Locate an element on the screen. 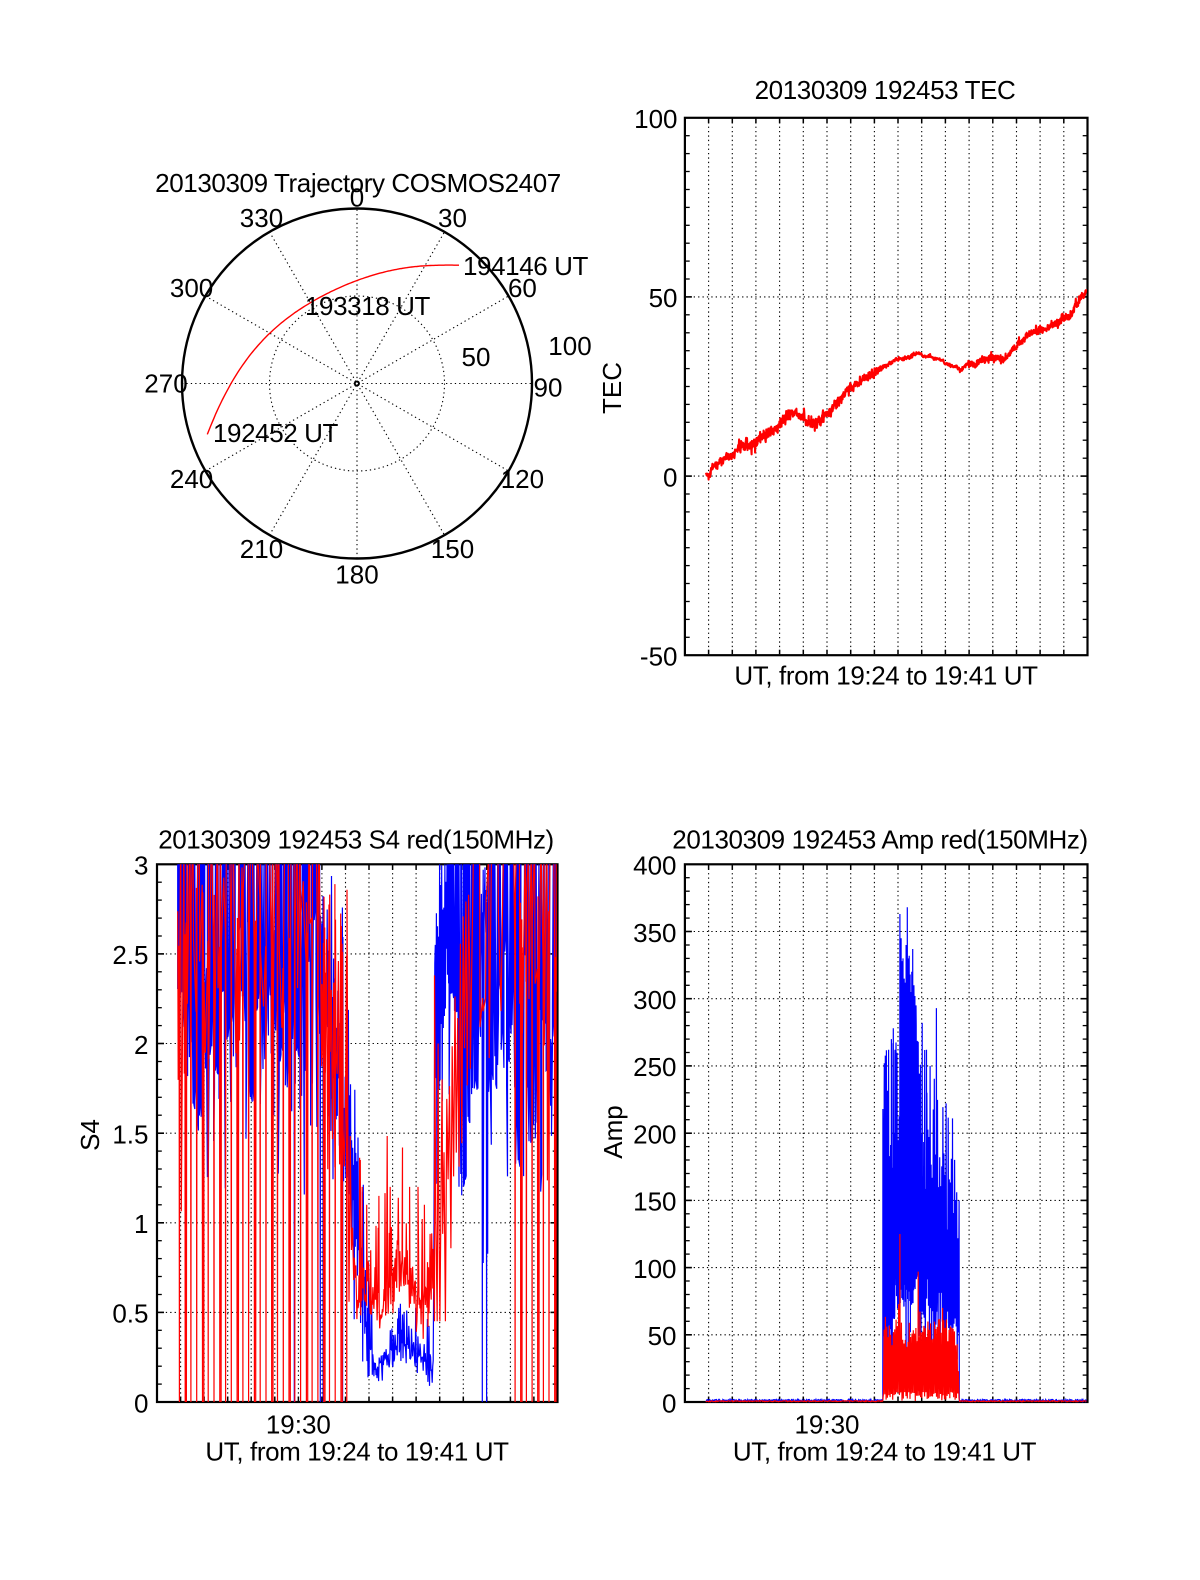 Image resolution: width=1200 pixels, height=1580 pixels. svg-text: 1.5 is located at coordinates (130, 1134).